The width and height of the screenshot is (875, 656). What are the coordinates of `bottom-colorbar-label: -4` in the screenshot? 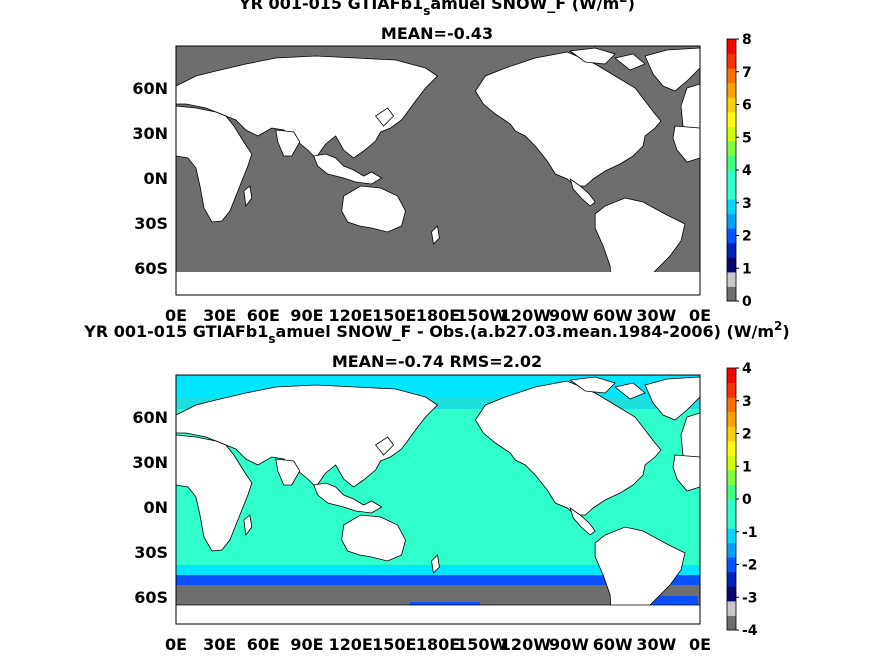 It's located at (750, 631).